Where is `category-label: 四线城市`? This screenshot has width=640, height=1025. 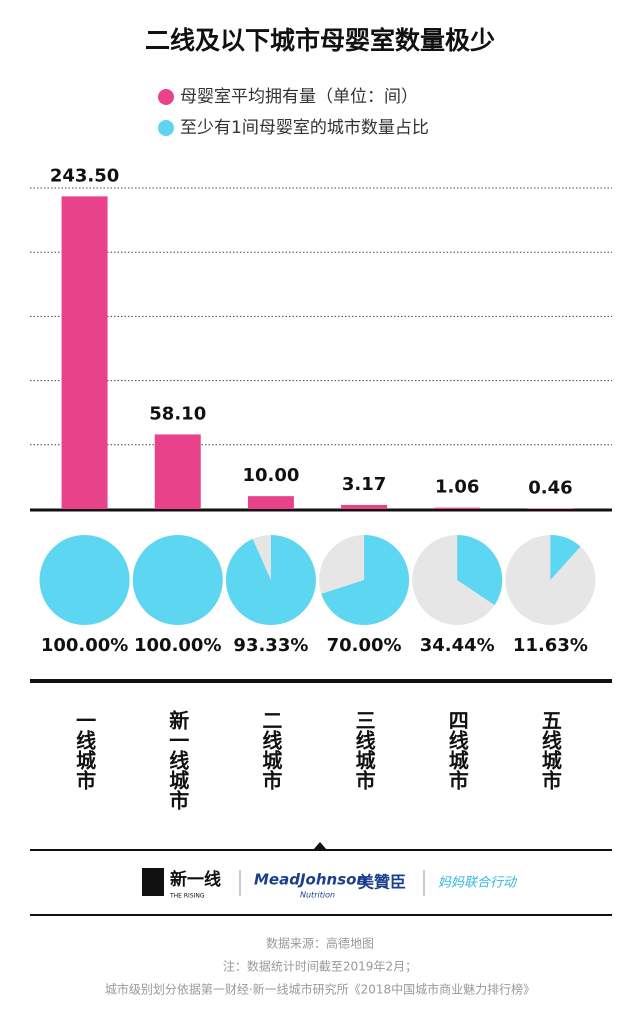
category-label: 四线城市 is located at coordinates (457, 750).